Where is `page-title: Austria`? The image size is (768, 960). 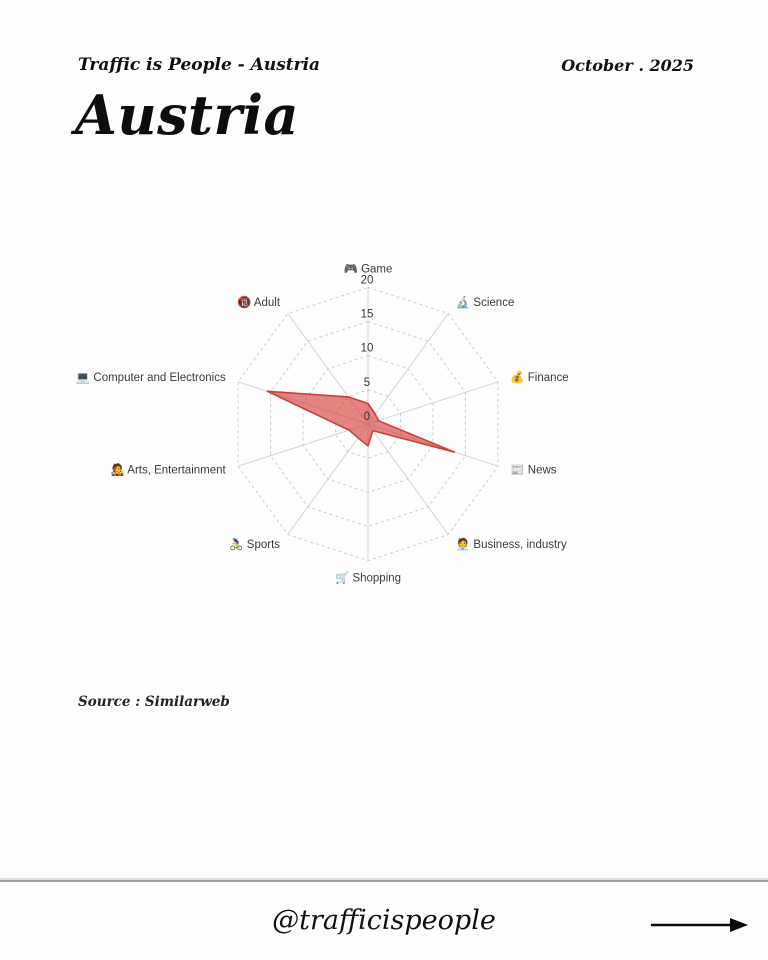 page-title: Austria is located at coordinates (187, 115).